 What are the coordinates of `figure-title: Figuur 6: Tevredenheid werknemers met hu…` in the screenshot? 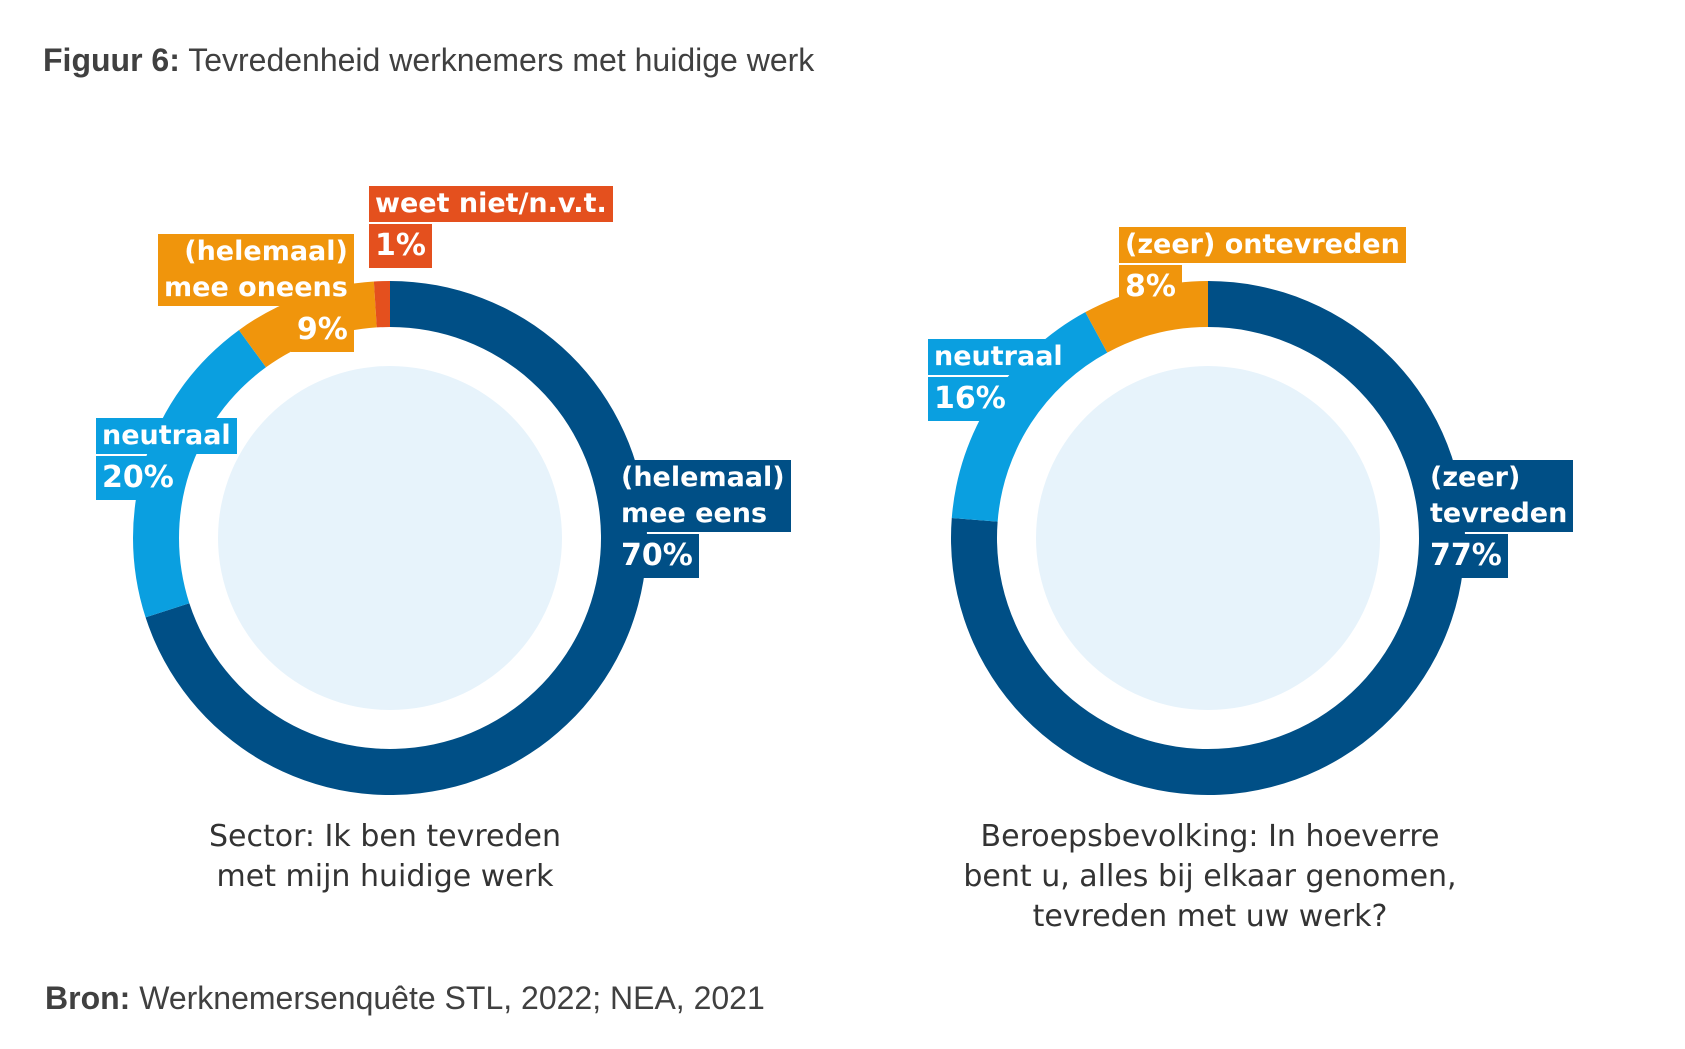 It's located at (428, 60).